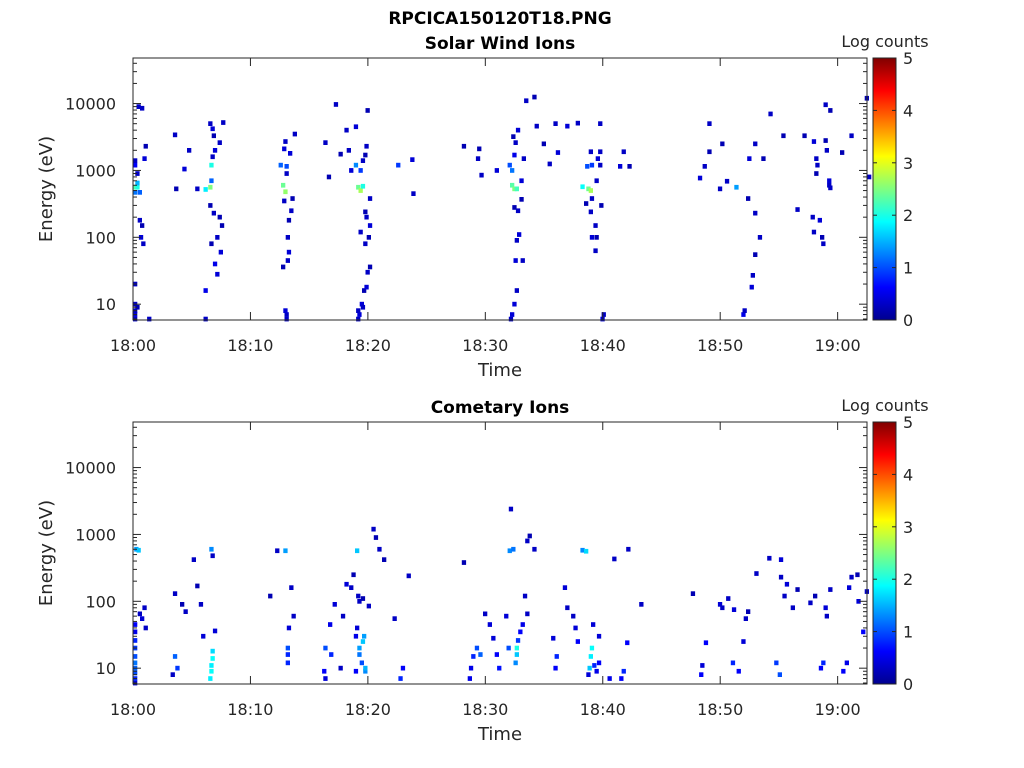 Image resolution: width=1024 pixels, height=768 pixels. Describe the element at coordinates (90, 468) in the screenshot. I see `y-tick-label: 10000` at that location.